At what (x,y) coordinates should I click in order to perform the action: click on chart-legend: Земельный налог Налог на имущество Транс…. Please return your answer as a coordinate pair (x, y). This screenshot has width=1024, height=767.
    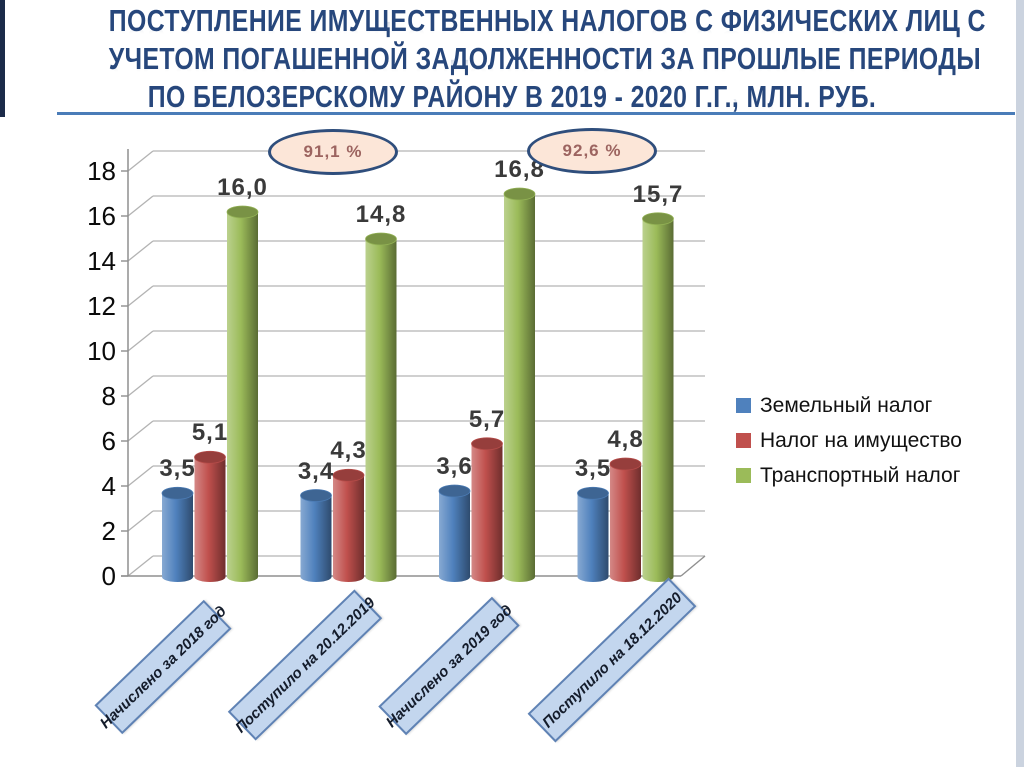
    Looking at the image, I should click on (849, 440).